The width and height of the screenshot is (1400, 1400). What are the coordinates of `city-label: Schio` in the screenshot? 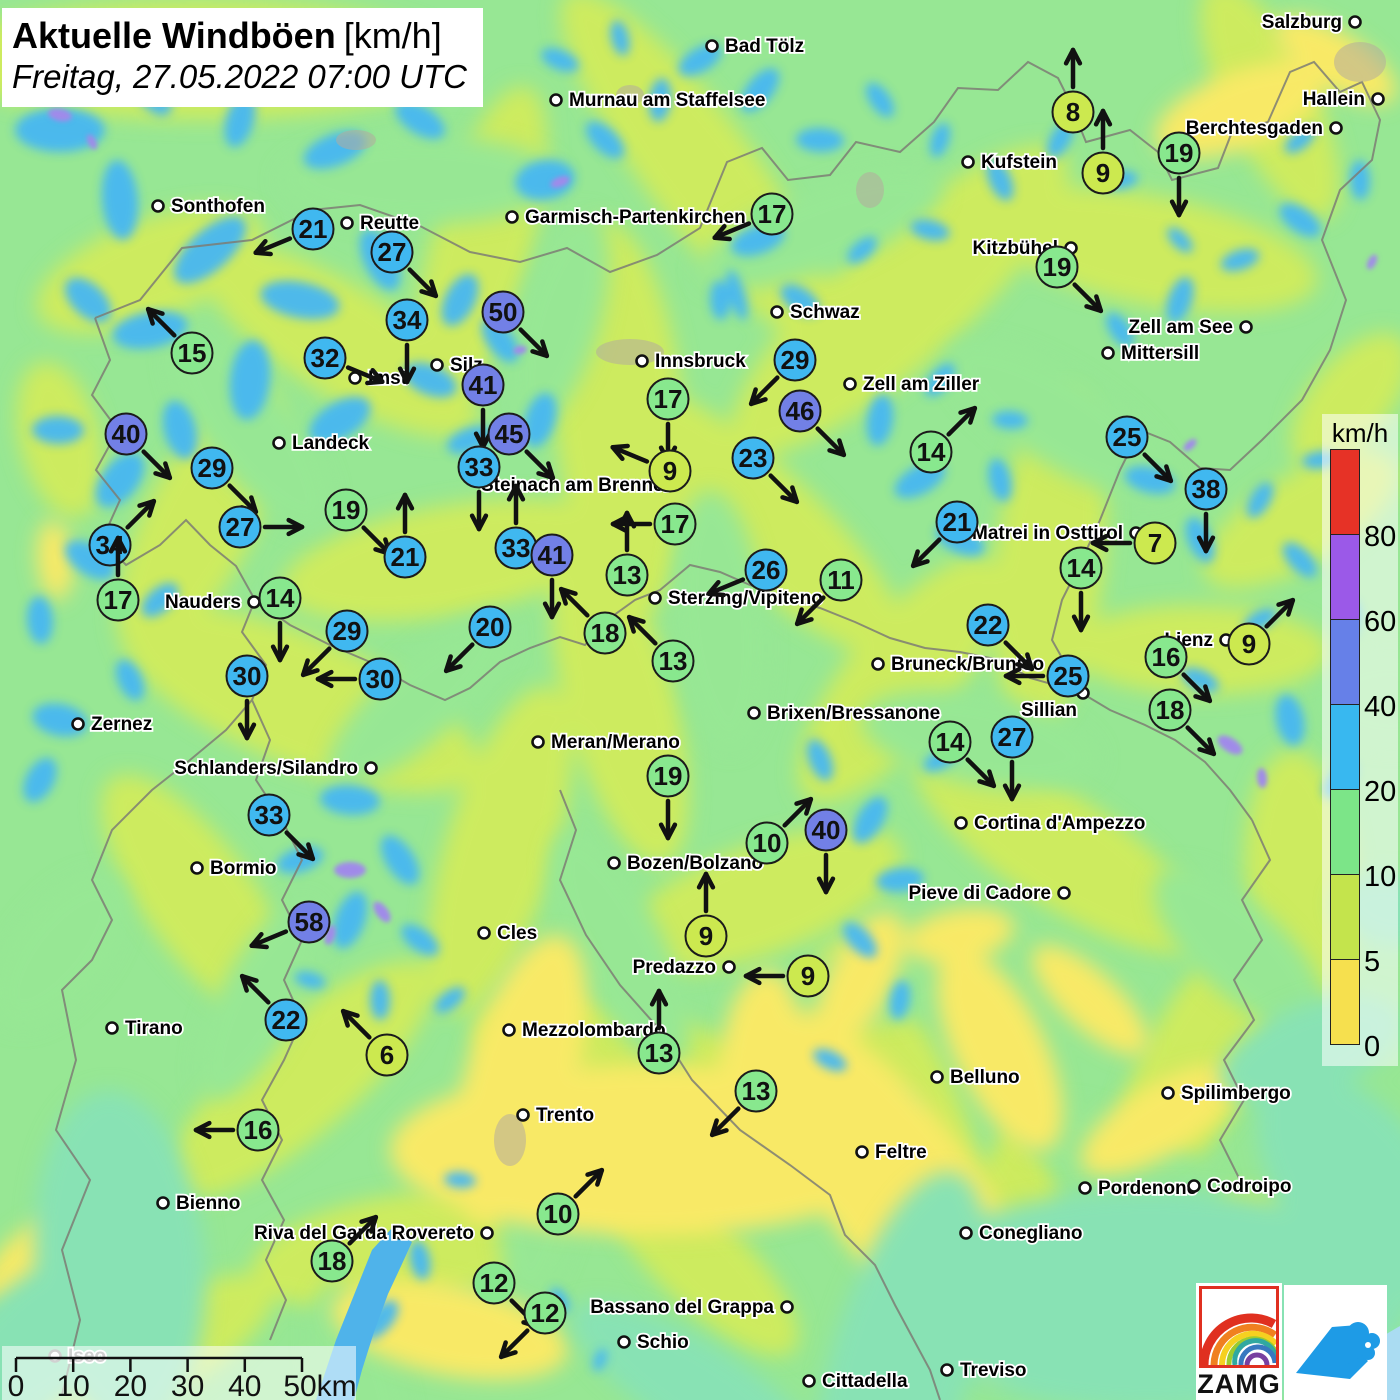 It's located at (653, 1342).